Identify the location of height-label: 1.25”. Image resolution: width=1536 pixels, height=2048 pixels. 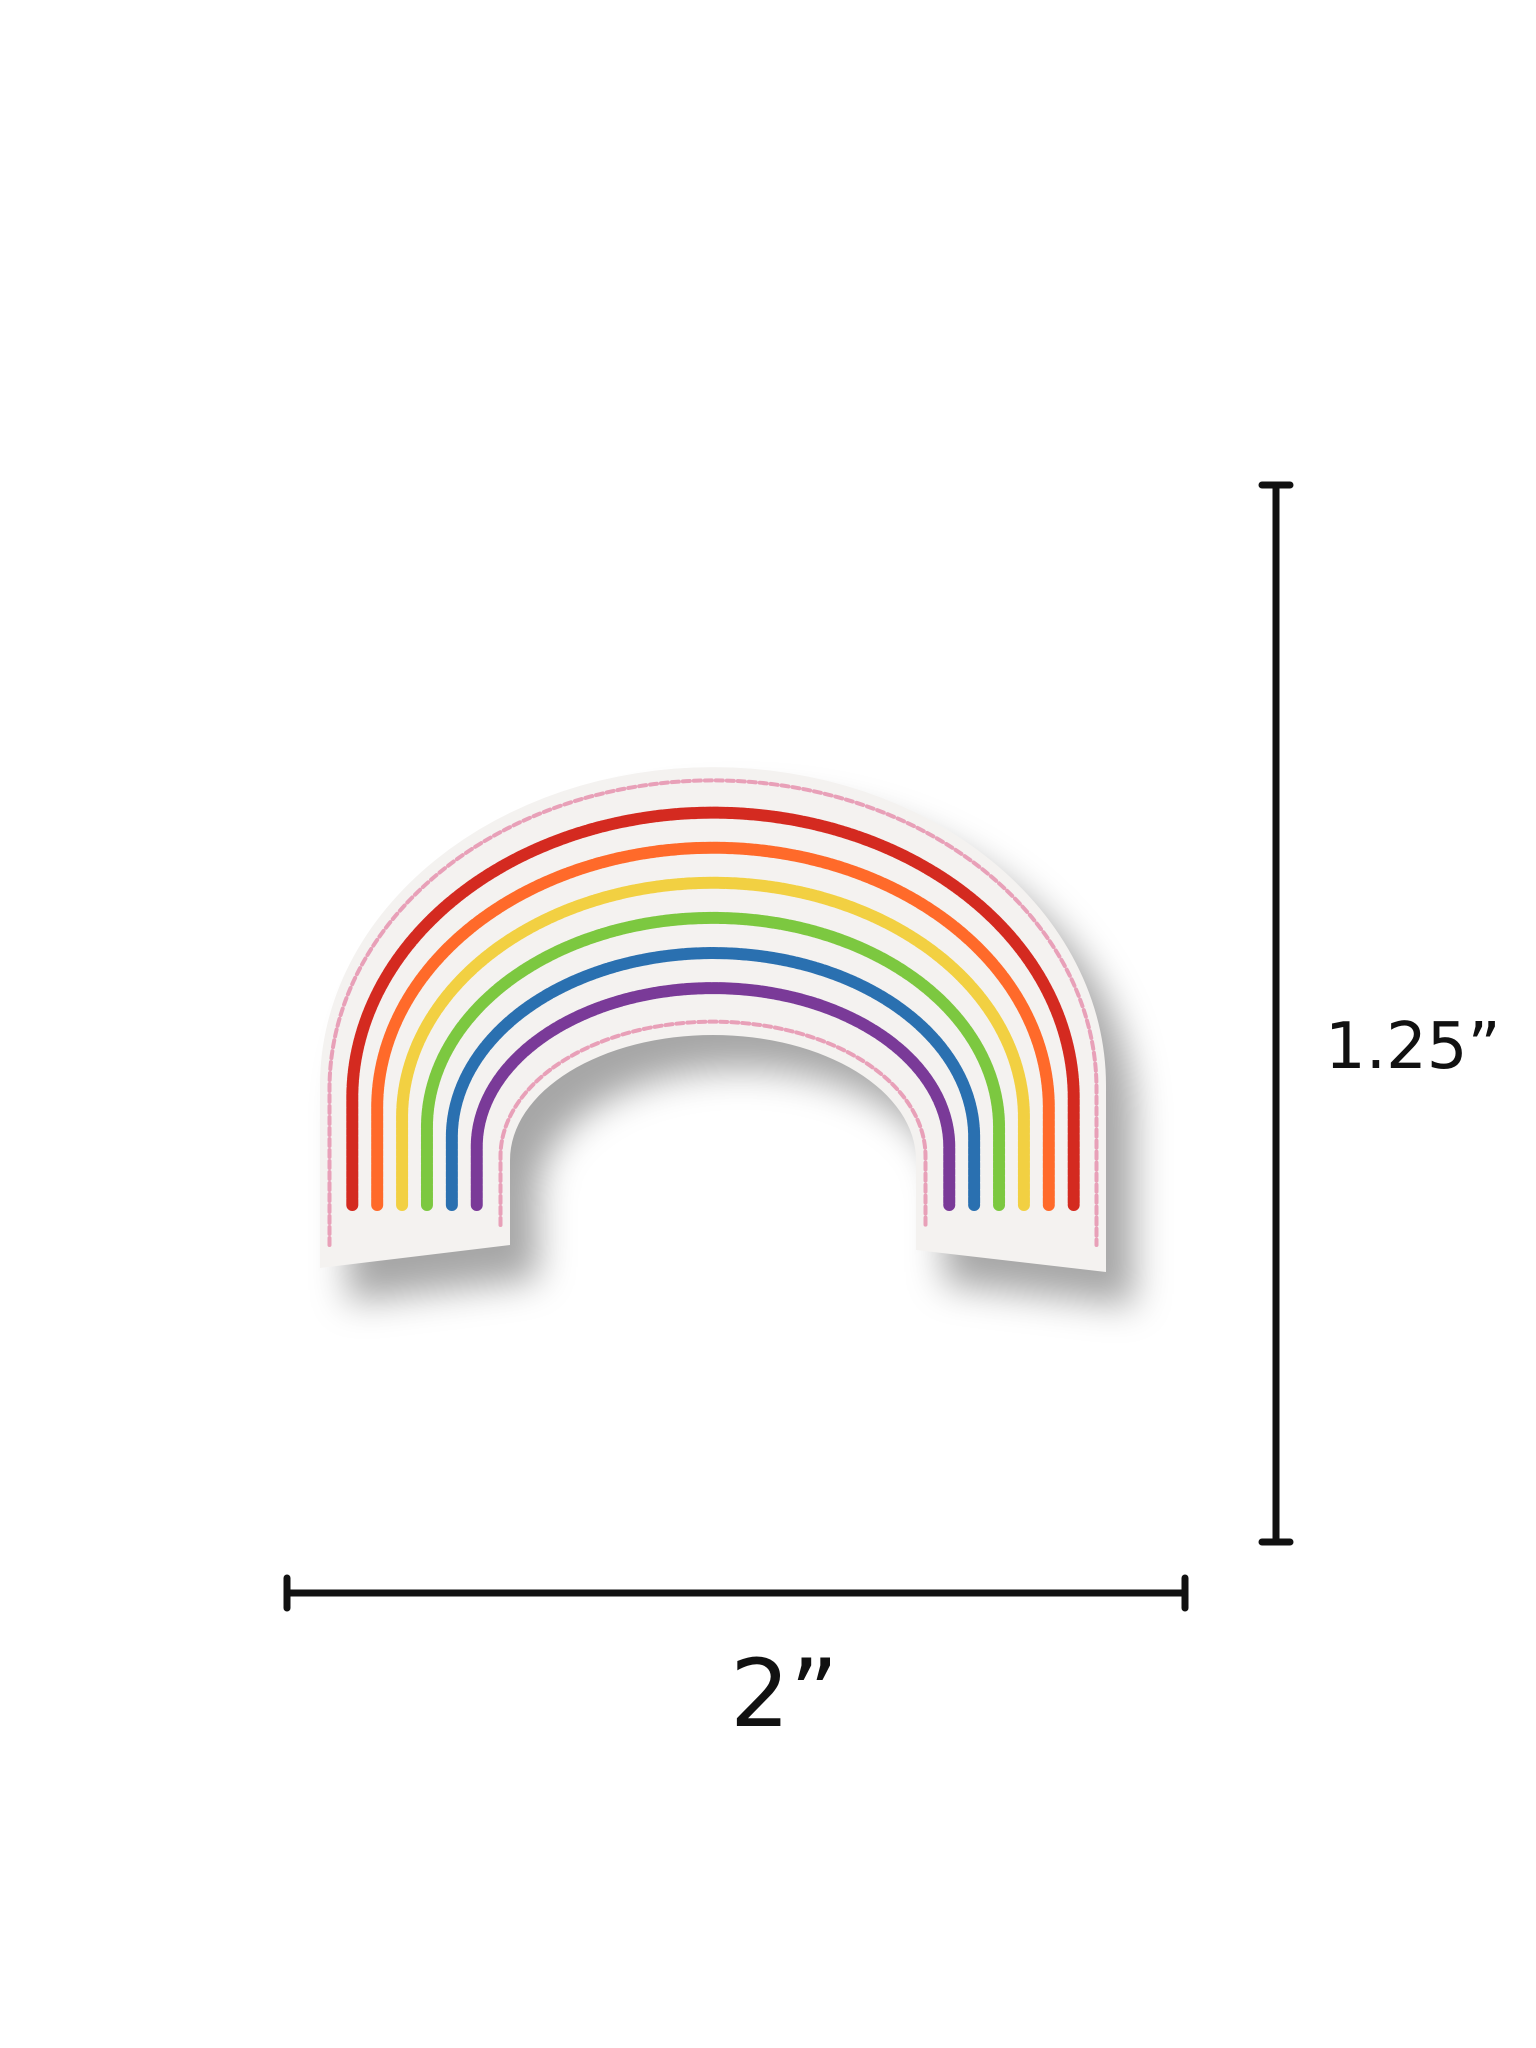
(1413, 1047).